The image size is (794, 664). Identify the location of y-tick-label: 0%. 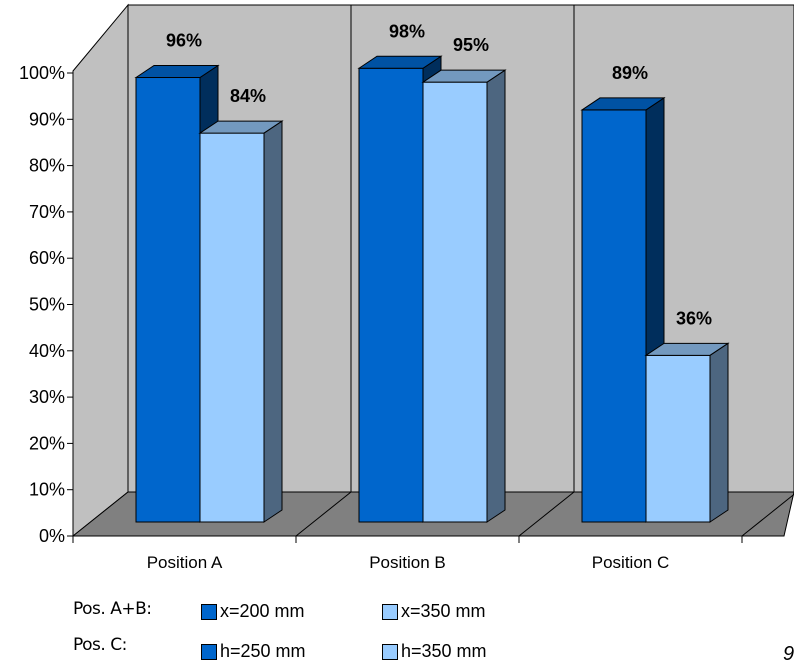
(52, 536).